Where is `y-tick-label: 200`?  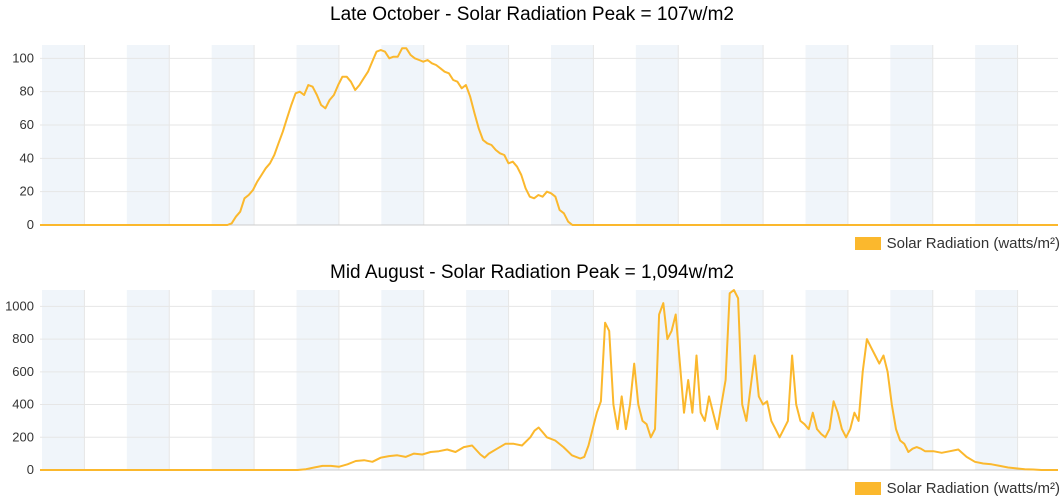 y-tick-label: 200 is located at coordinates (23, 436).